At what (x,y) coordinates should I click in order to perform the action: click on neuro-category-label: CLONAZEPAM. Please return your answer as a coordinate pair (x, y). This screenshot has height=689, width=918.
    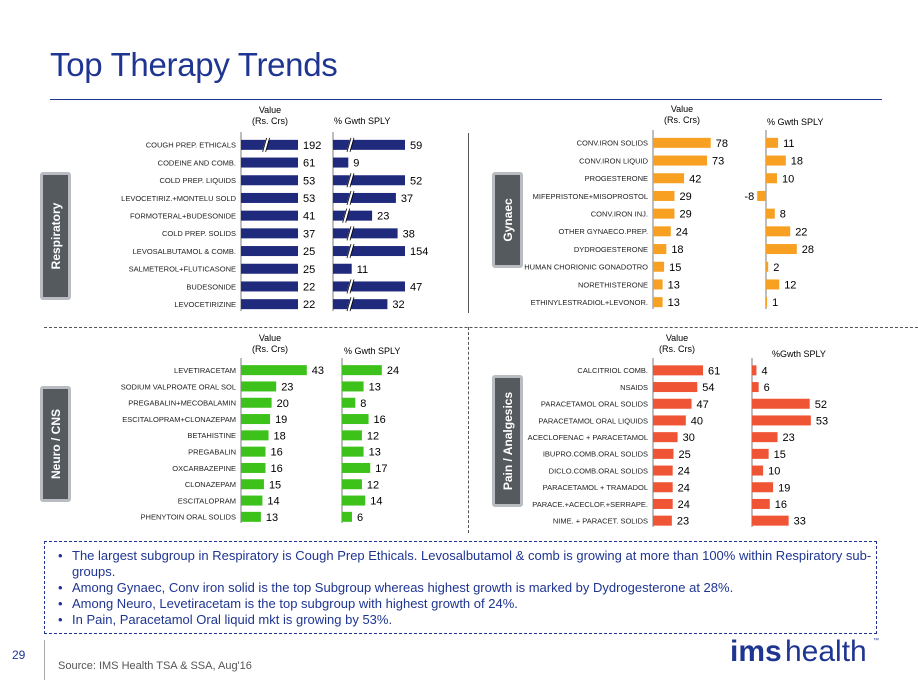
    Looking at the image, I should click on (210, 484).